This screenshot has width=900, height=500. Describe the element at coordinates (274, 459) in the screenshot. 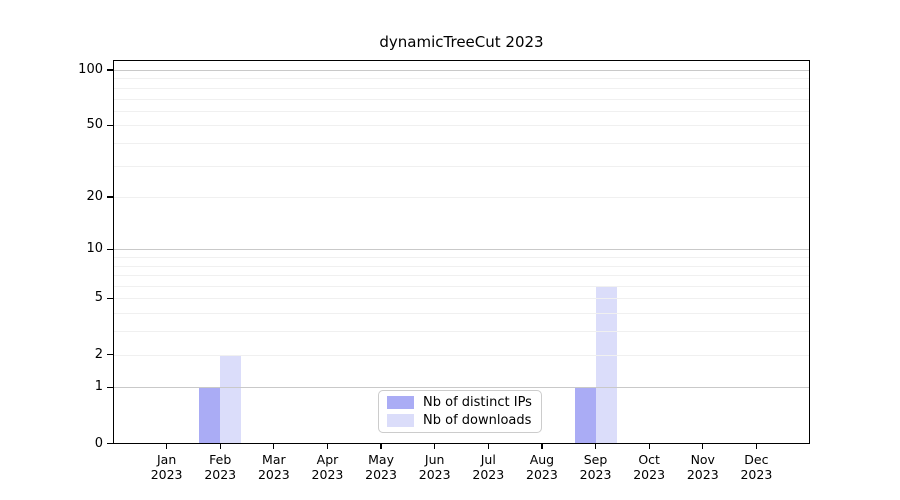

I see `x-tick-month: Mar` at that location.